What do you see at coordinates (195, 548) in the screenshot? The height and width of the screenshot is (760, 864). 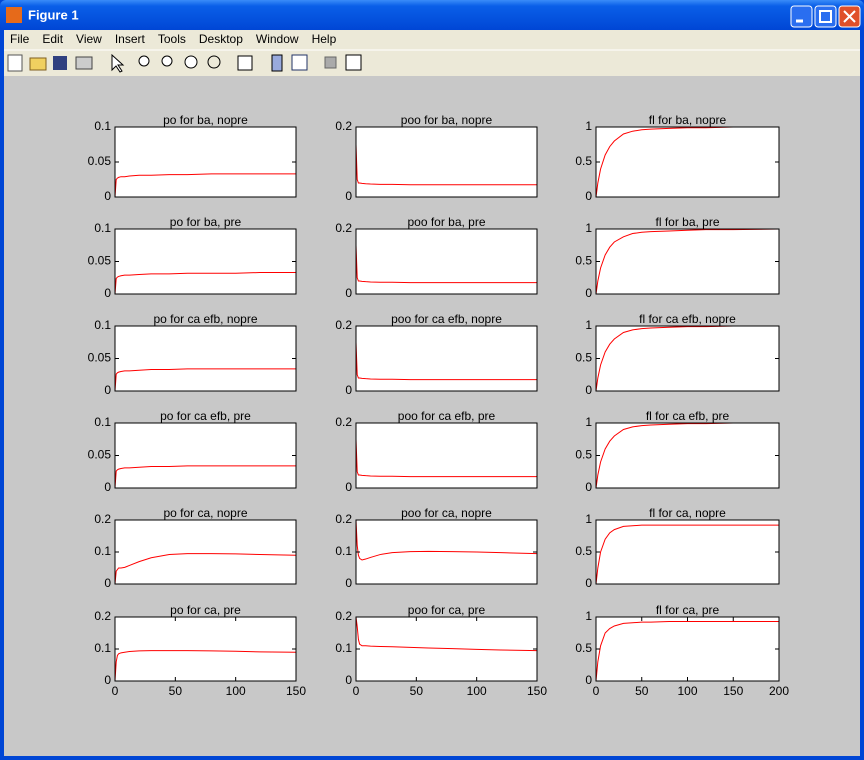 I see `subplot: 0 0.1 0.2 po for ca, nopre` at bounding box center [195, 548].